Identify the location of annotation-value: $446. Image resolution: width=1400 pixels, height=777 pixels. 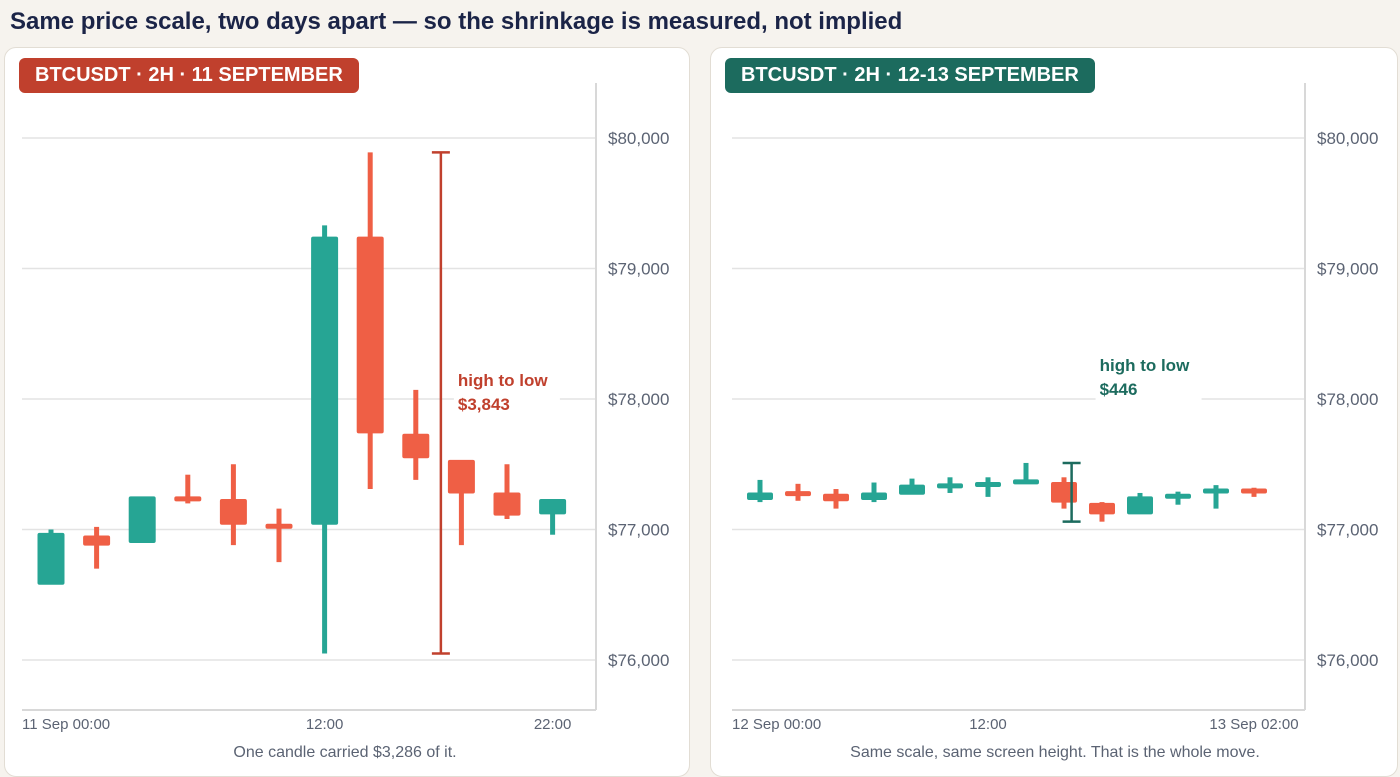
(1119, 389).